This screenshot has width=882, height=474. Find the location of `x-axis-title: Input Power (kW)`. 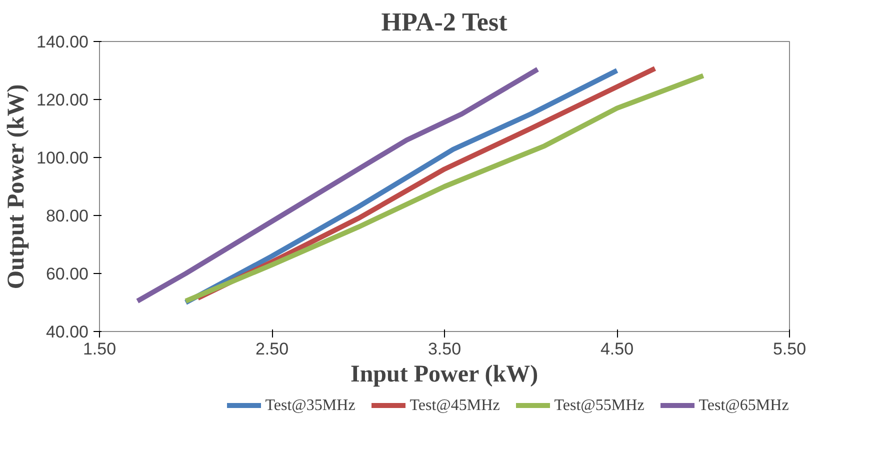

x-axis-title: Input Power (kW) is located at coordinates (444, 375).